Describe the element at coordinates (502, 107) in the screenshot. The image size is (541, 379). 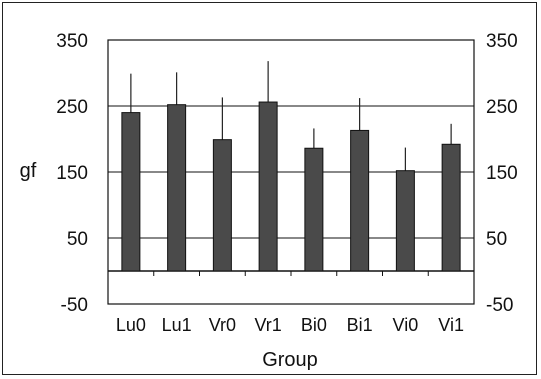
I see `y-tick-label-right: 250` at that location.